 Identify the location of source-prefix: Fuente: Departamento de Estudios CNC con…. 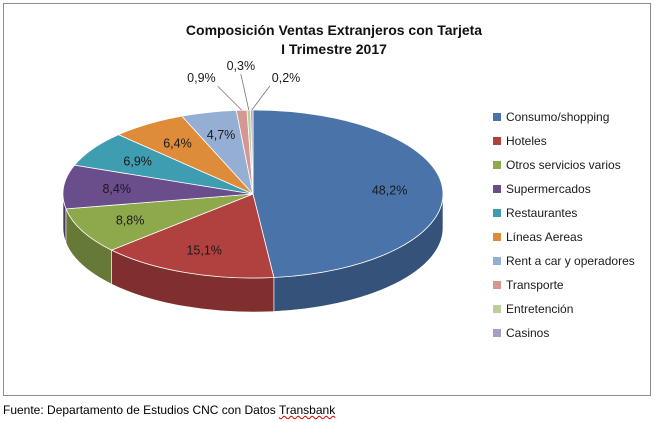
(141, 410).